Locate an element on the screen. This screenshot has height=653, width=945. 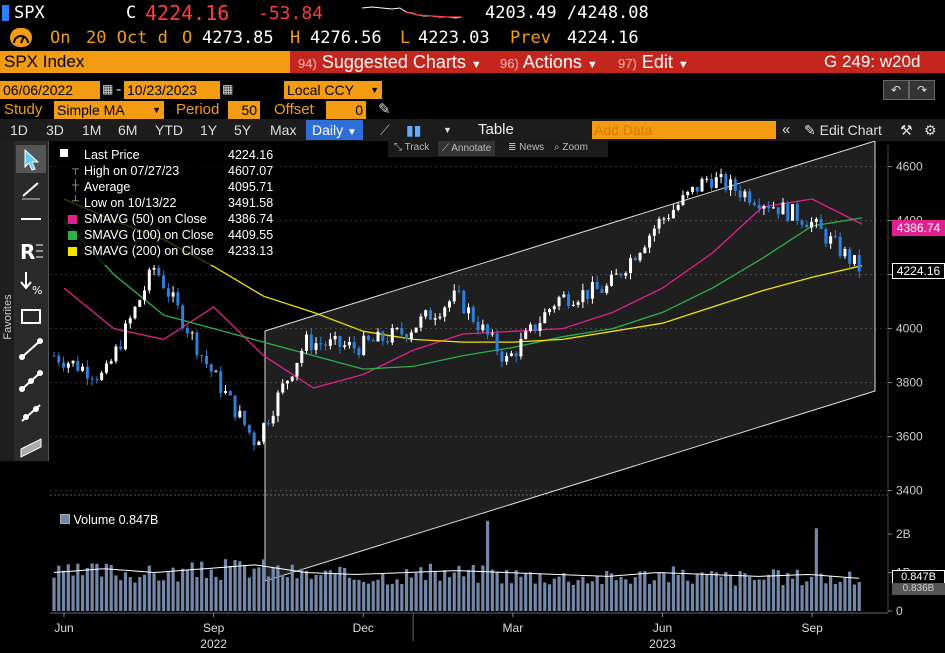
period-5y: 5Y is located at coordinates (243, 130).